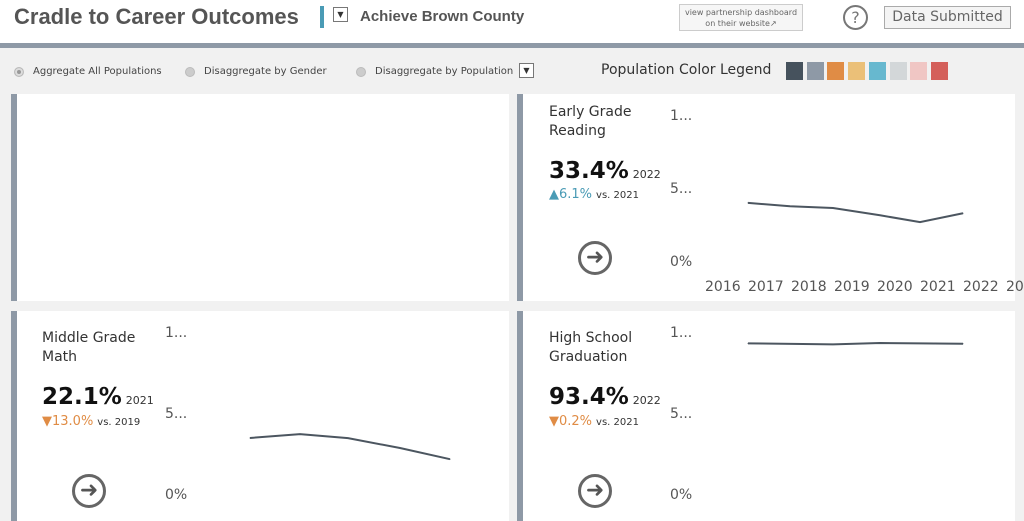  What do you see at coordinates (1015, 287) in the screenshot?
I see `x-tick-label: 202` at bounding box center [1015, 287].